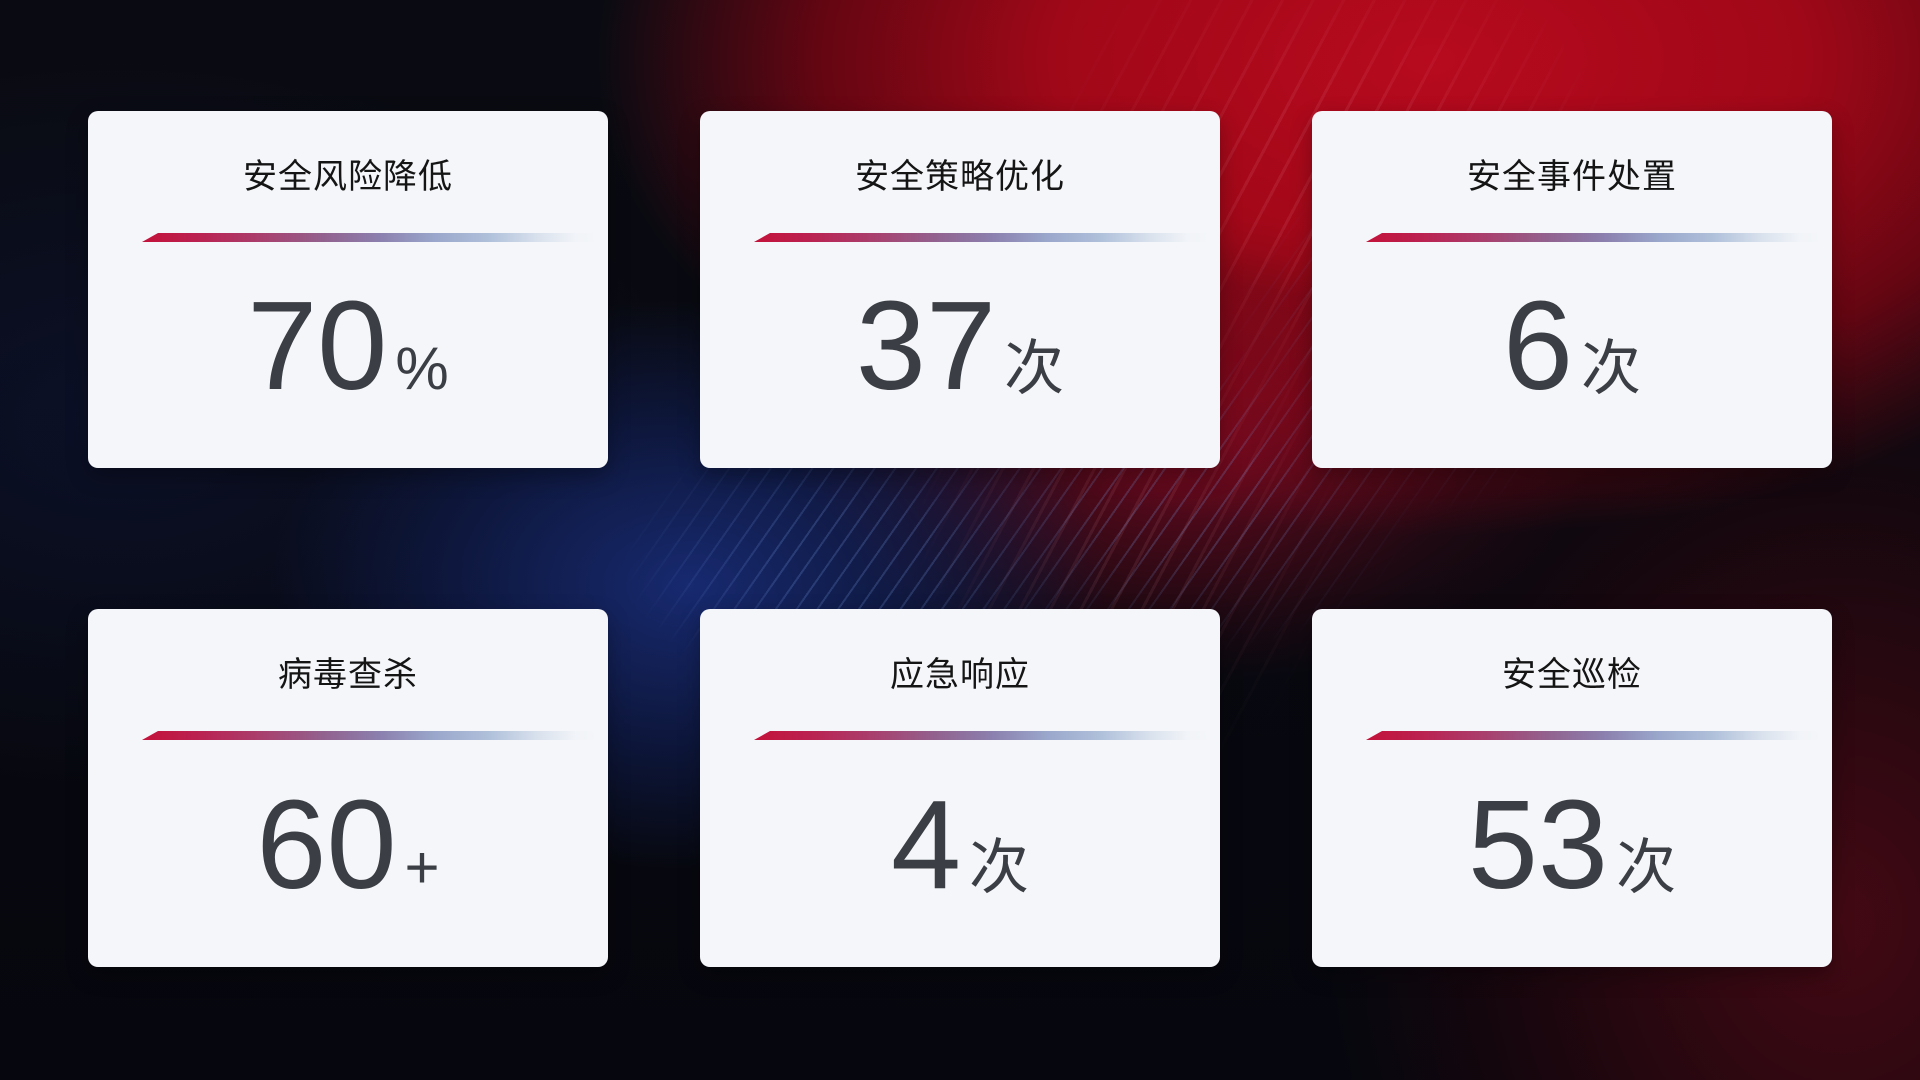 This screenshot has height=1080, width=1920. I want to click on stat-card: 病毒查杀 60 +, so click(348, 788).